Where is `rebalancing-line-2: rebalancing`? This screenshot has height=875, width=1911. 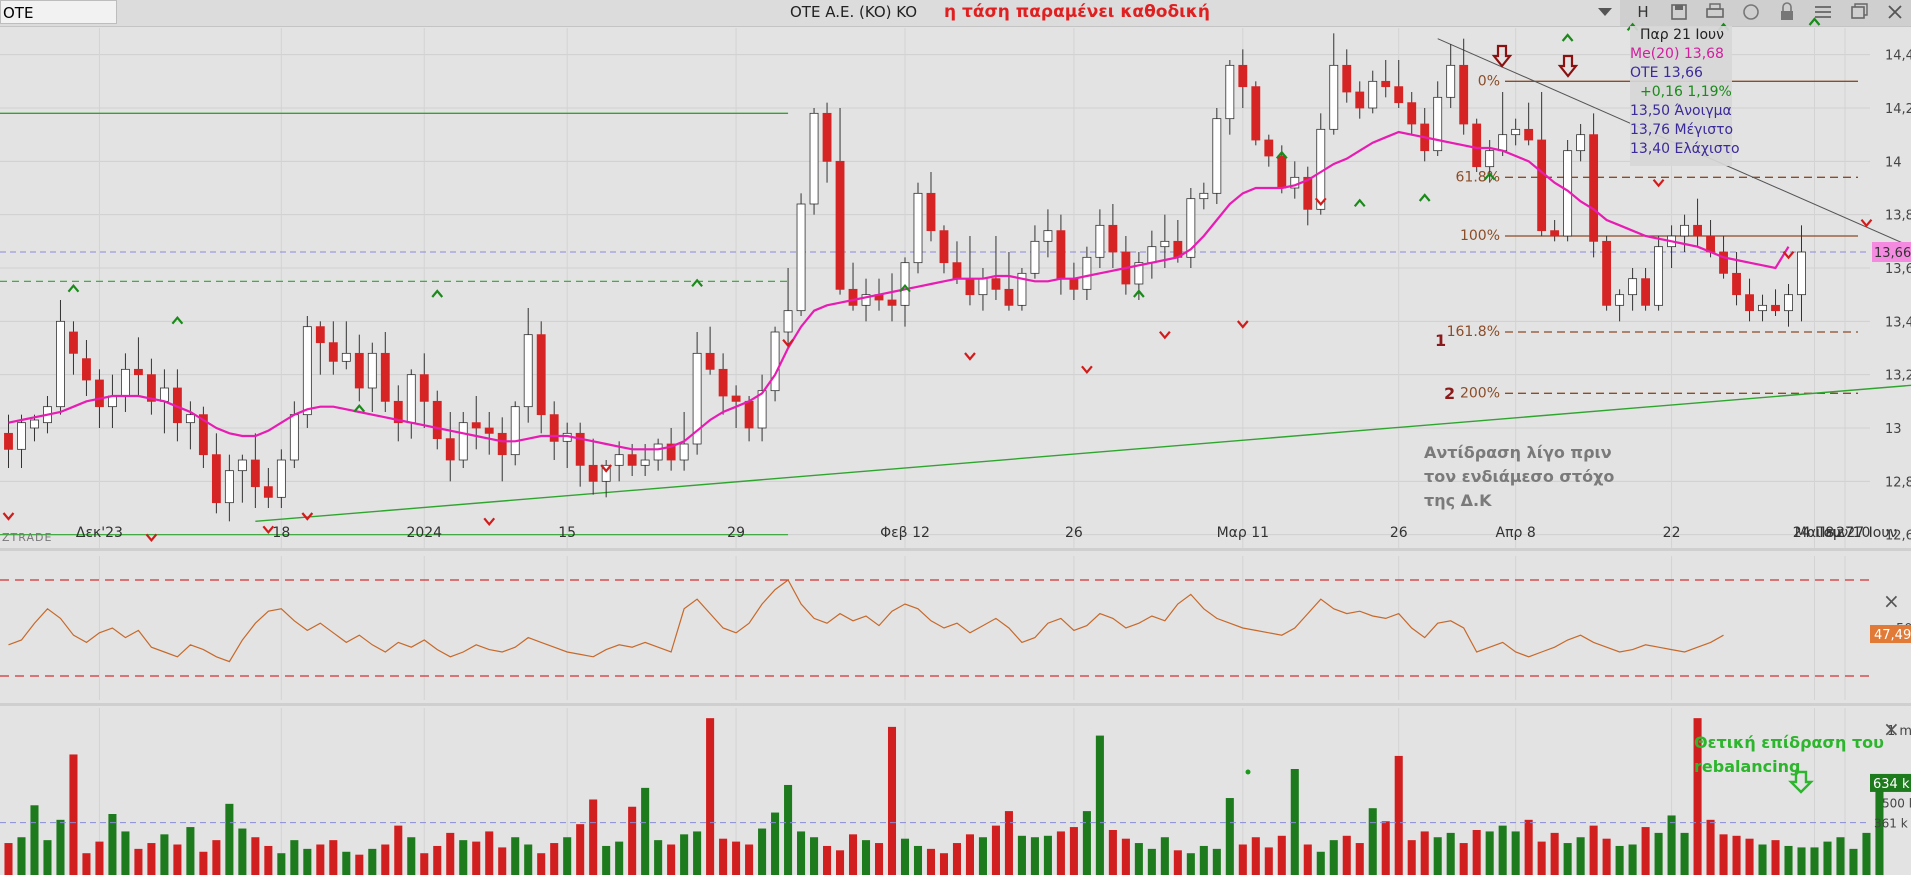 rebalancing-line-2: rebalancing is located at coordinates (1747, 766).